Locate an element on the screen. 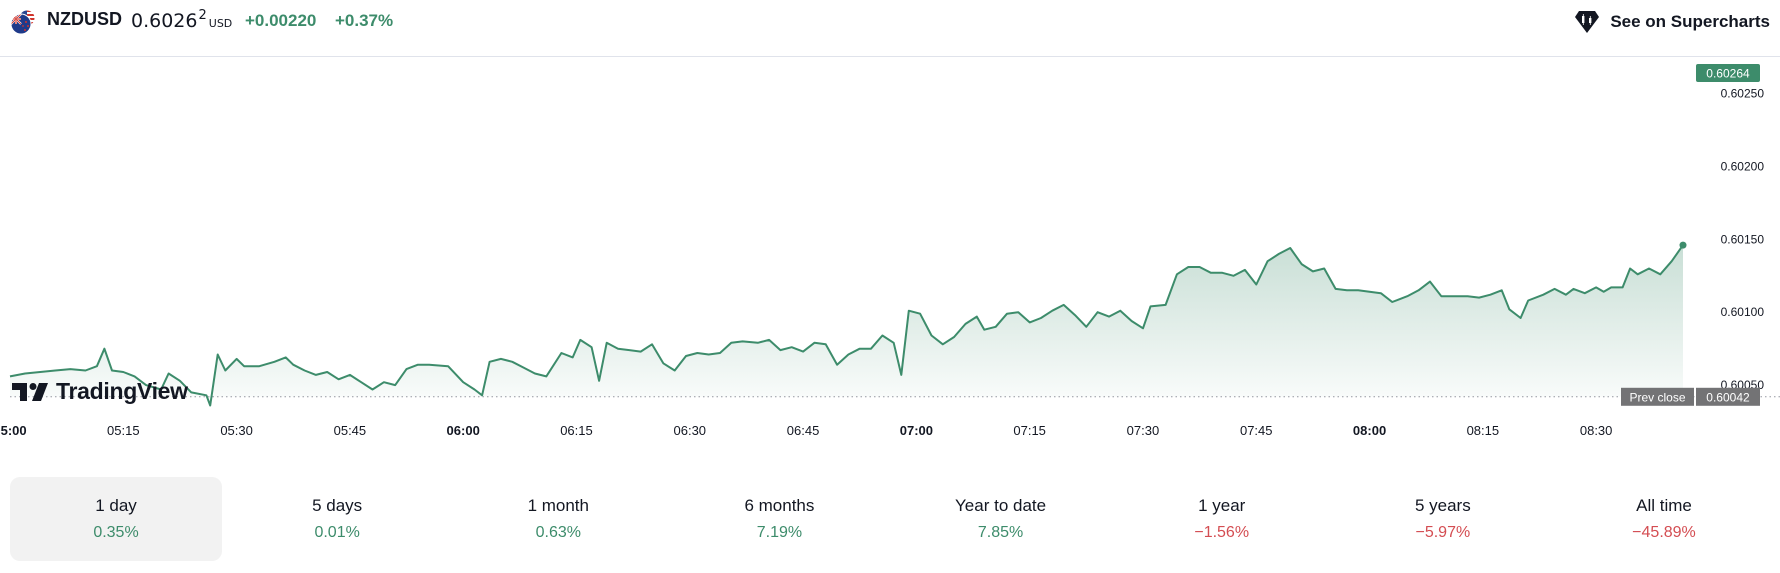 The image size is (1780, 573). period-value: −45.89% is located at coordinates (1664, 532).